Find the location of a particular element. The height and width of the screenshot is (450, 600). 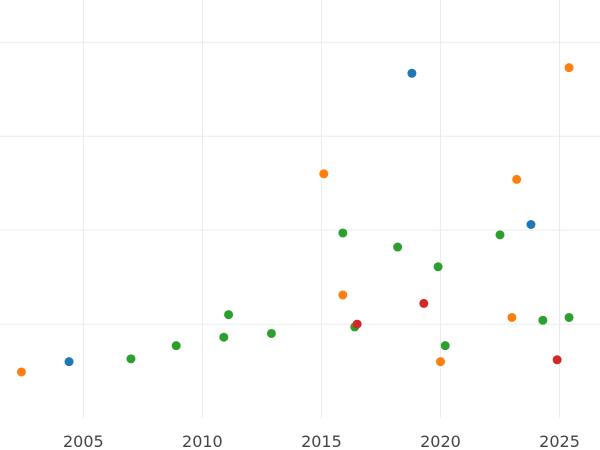

x-tick-label: 2010 is located at coordinates (202, 441).